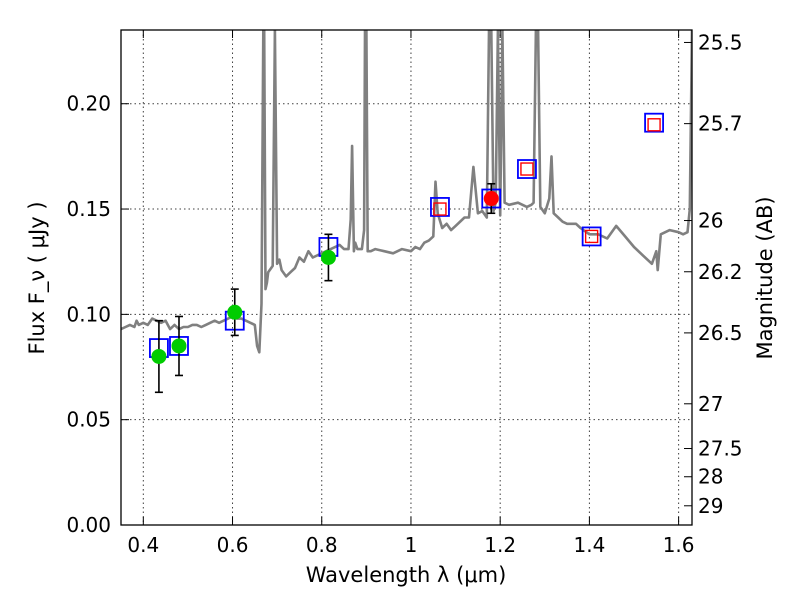  I want to click on right-tick-label: 27.5, so click(720, 449).